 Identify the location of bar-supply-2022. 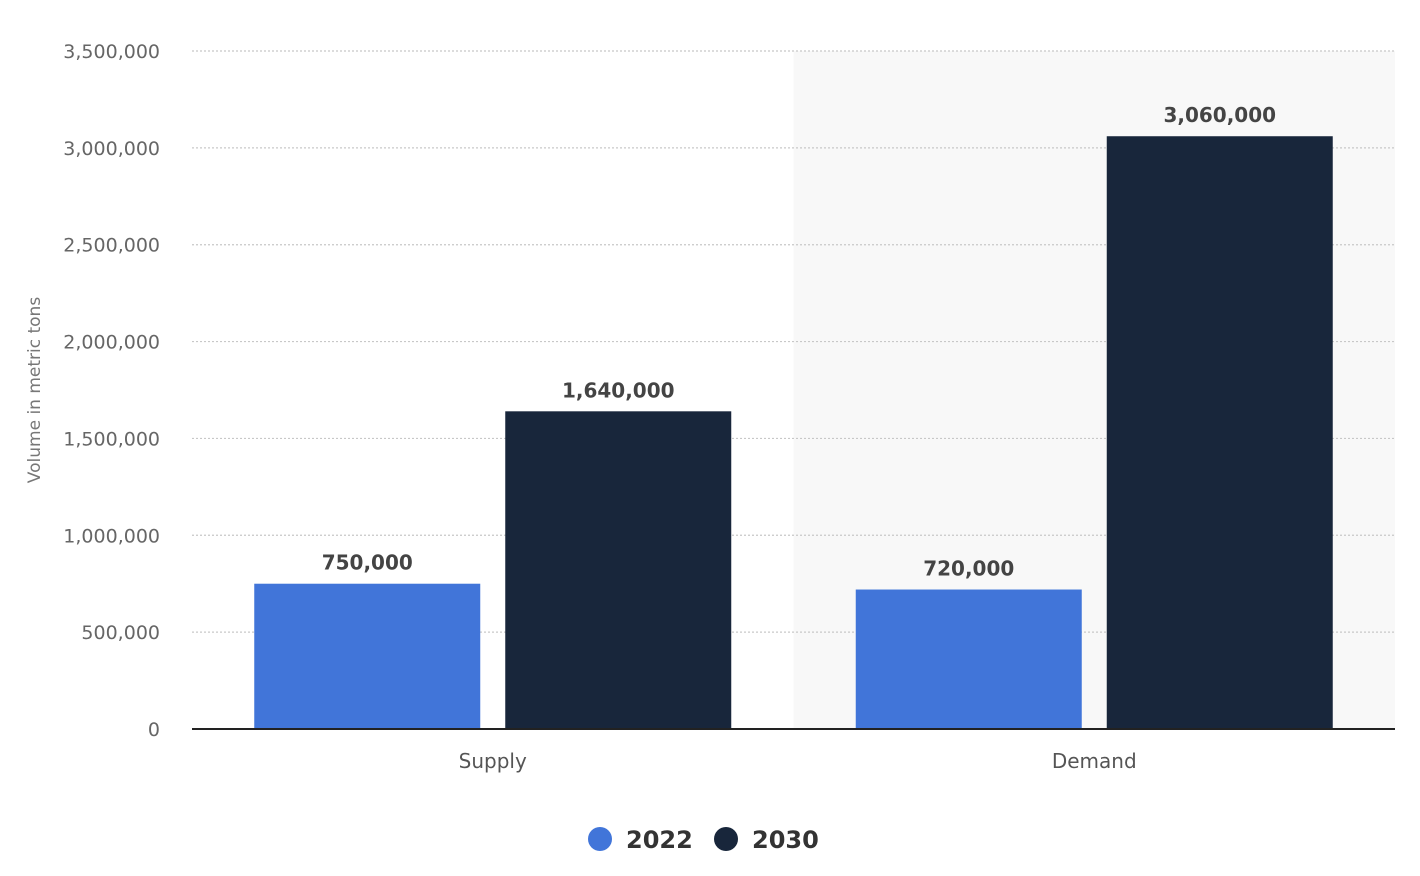
(367, 656).